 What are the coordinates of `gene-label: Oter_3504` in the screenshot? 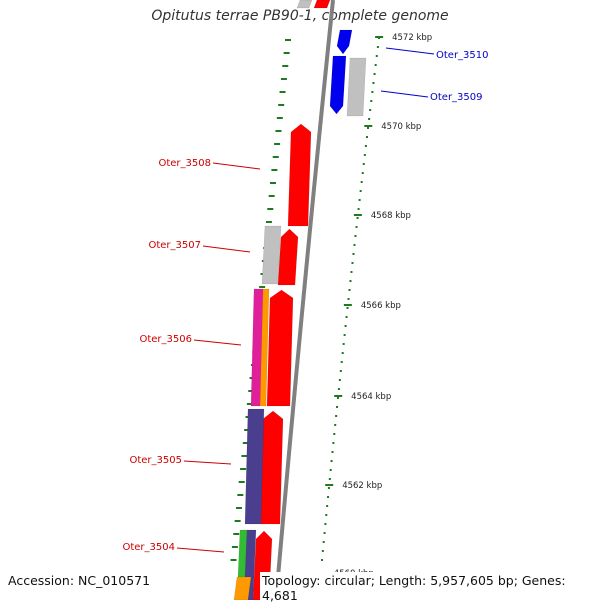 It's located at (148, 547).